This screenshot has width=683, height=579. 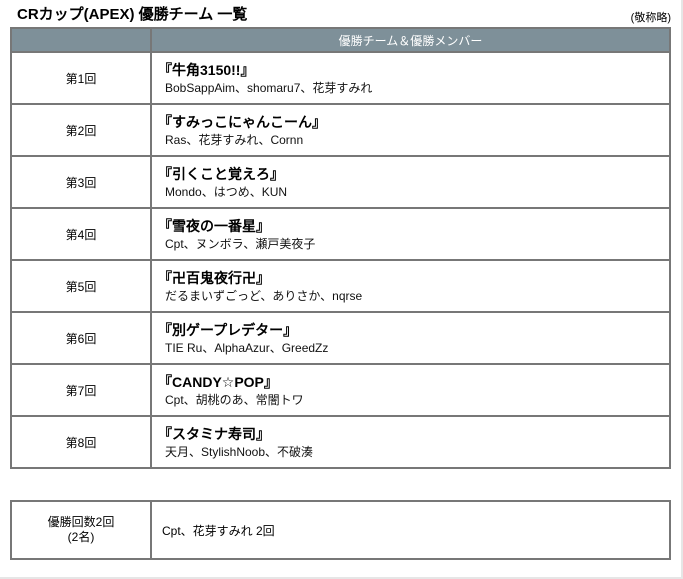 What do you see at coordinates (410, 182) in the screenshot?
I see `team-cell: 『引くこと覚えろ』 Mondo、はつめ、KUN` at bounding box center [410, 182].